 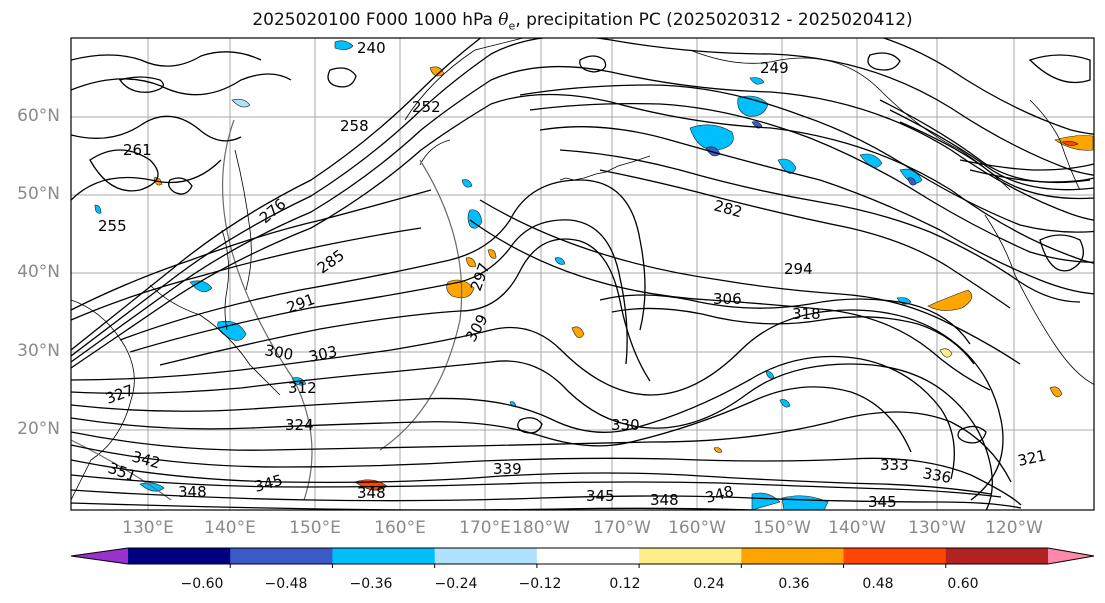 I want to click on colorbar-tick-label: −0.36, so click(x=371, y=584).